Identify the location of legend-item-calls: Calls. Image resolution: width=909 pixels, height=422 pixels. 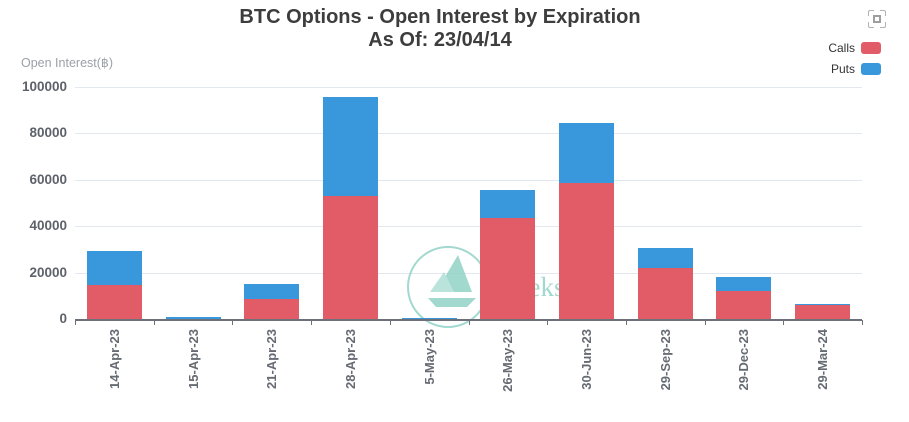
(854, 48).